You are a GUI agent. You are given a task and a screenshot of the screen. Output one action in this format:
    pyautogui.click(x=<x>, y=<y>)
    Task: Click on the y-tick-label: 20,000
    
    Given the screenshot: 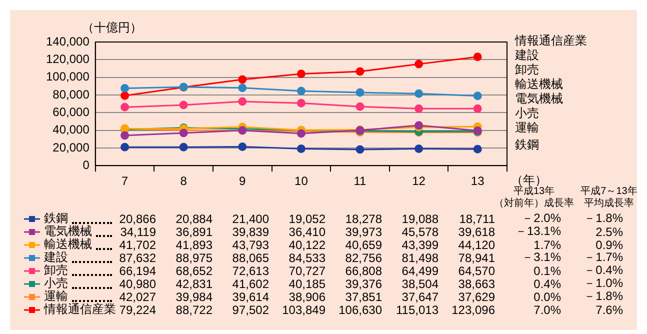 What is the action you would take?
    pyautogui.click(x=71, y=147)
    